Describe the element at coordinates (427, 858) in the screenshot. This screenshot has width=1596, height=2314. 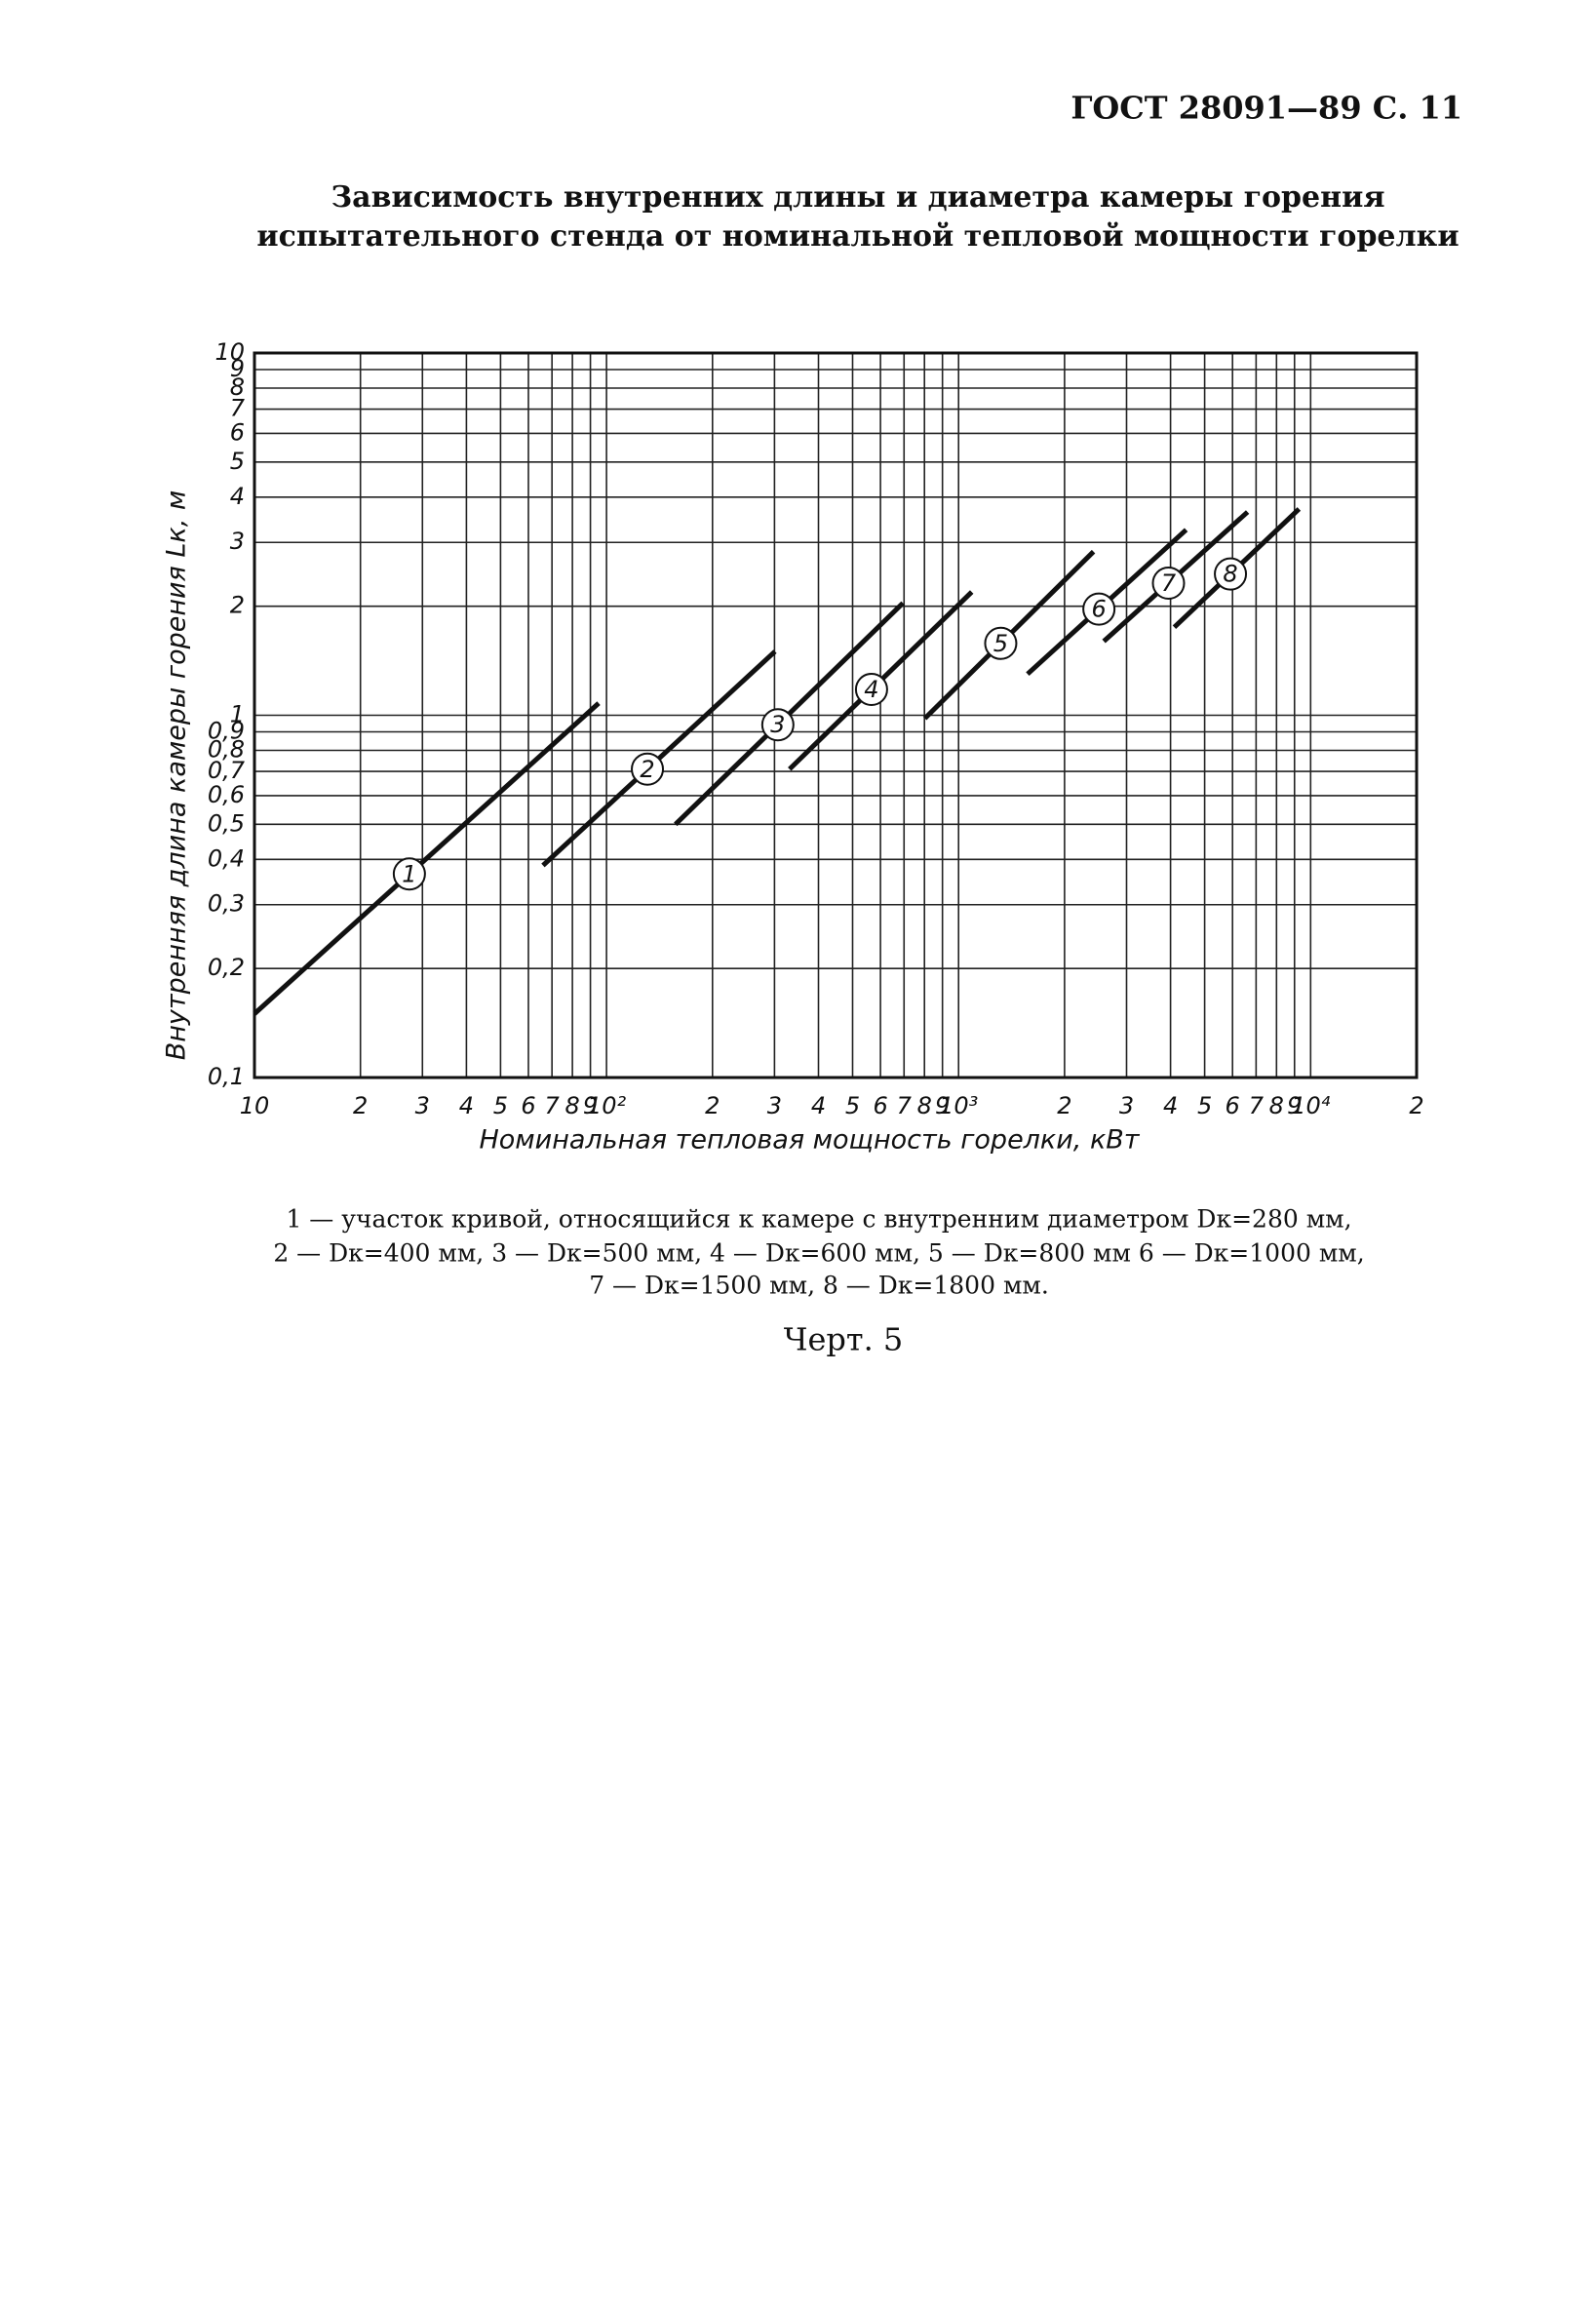
I see `data-line` at that location.